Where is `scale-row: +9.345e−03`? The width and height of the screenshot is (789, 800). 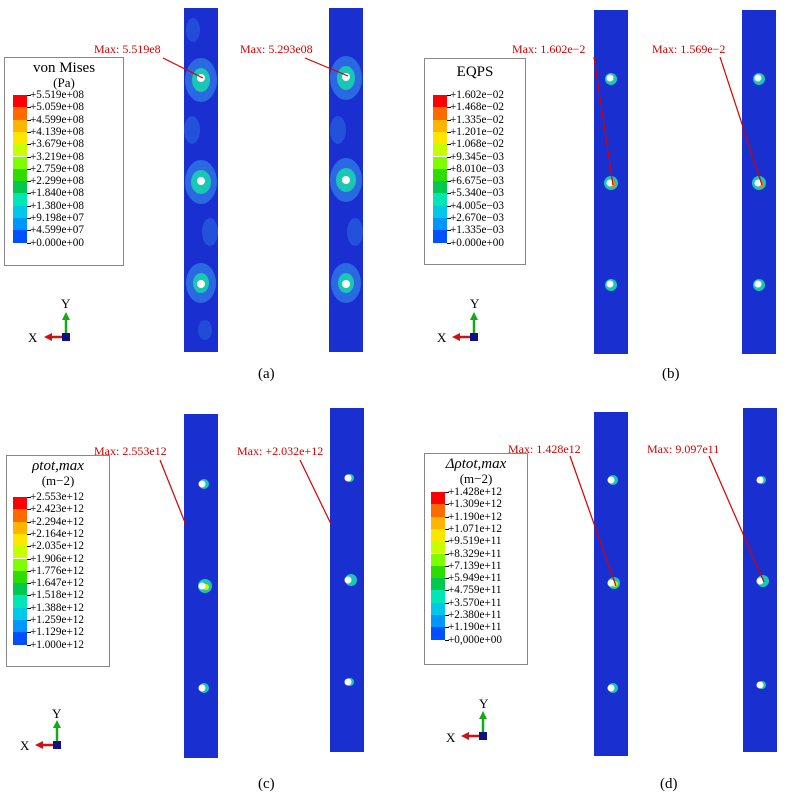 scale-row: +9.345e−03 is located at coordinates (488, 160).